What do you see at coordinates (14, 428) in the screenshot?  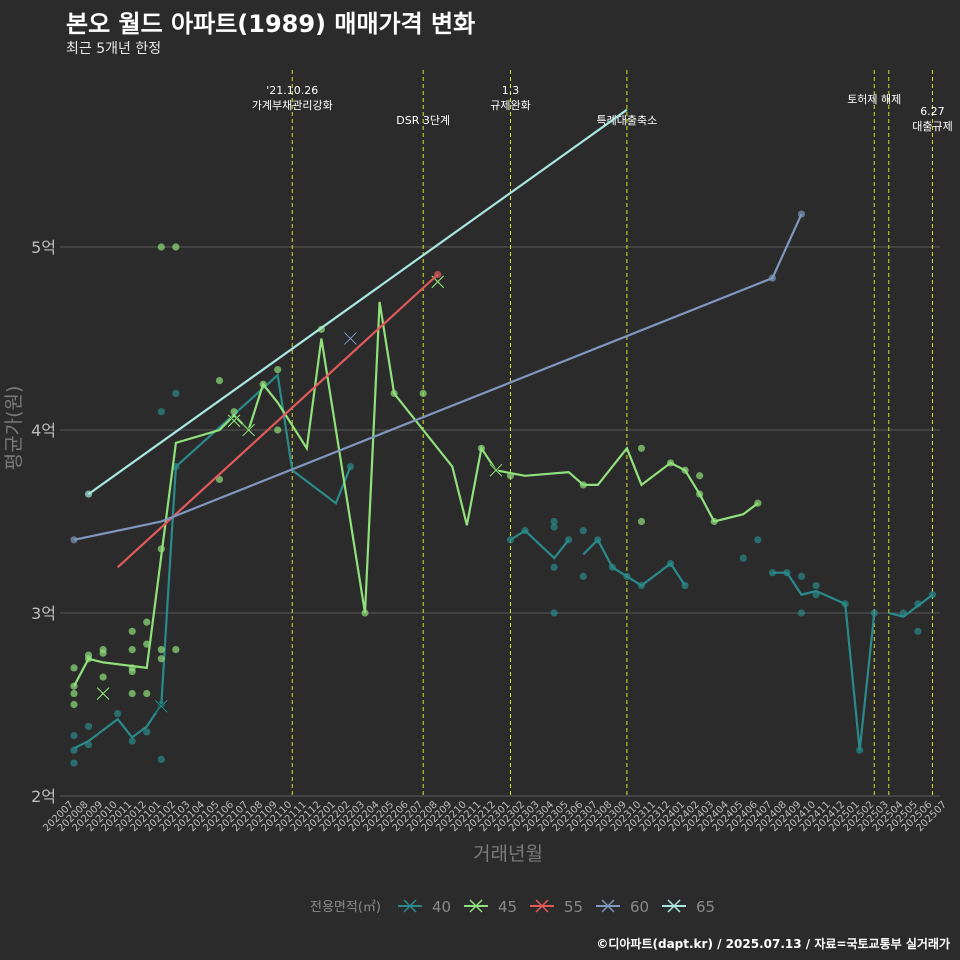 I see `y-axis-title: 평균가(원)` at bounding box center [14, 428].